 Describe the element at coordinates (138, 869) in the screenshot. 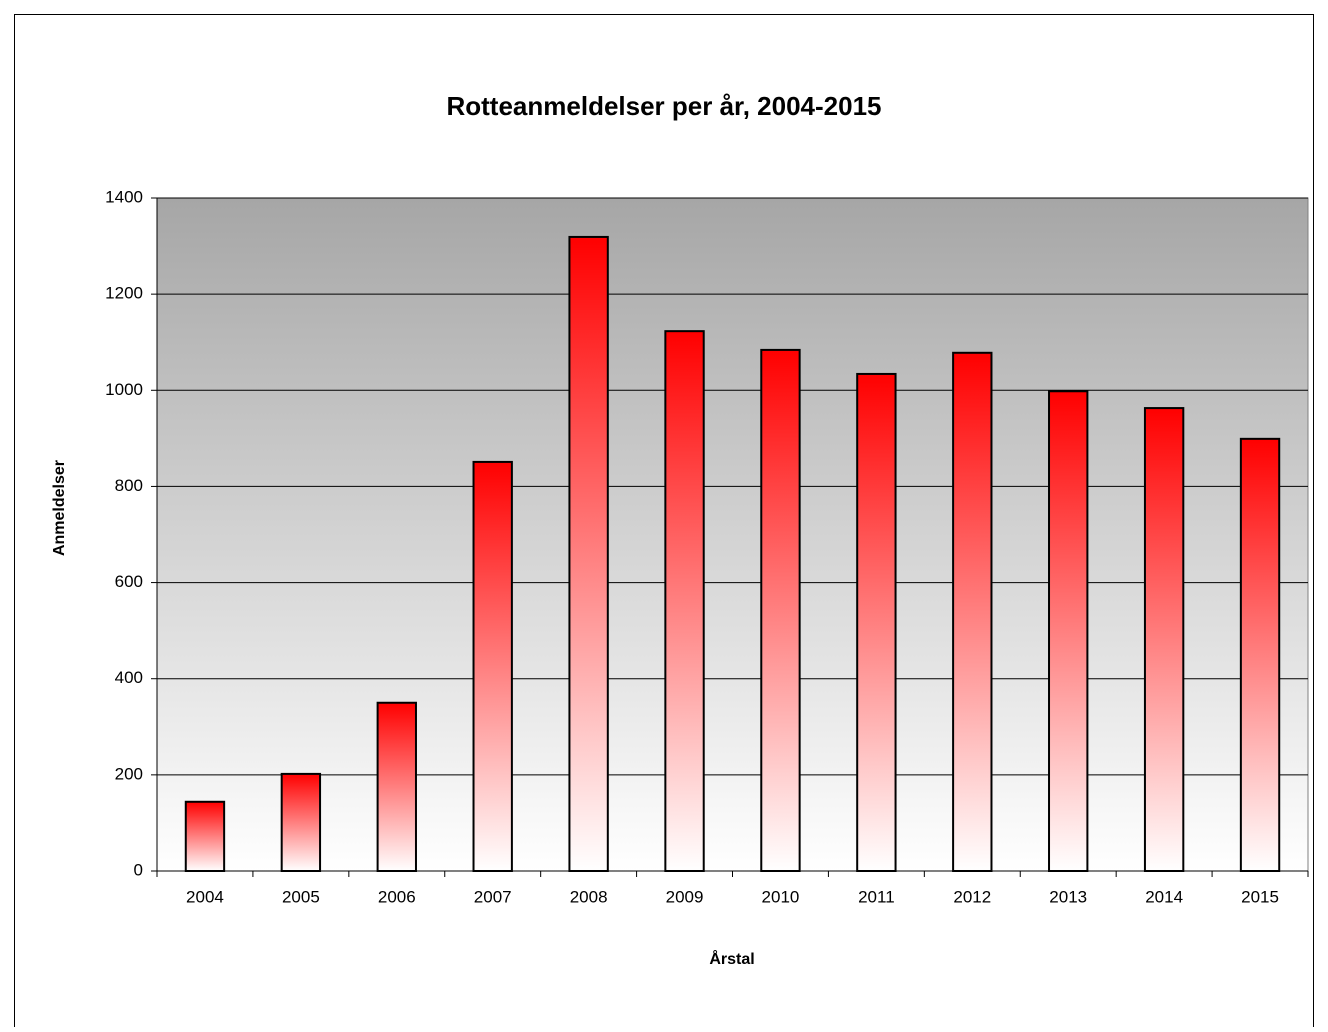

I see `y-tick-label: 0` at that location.